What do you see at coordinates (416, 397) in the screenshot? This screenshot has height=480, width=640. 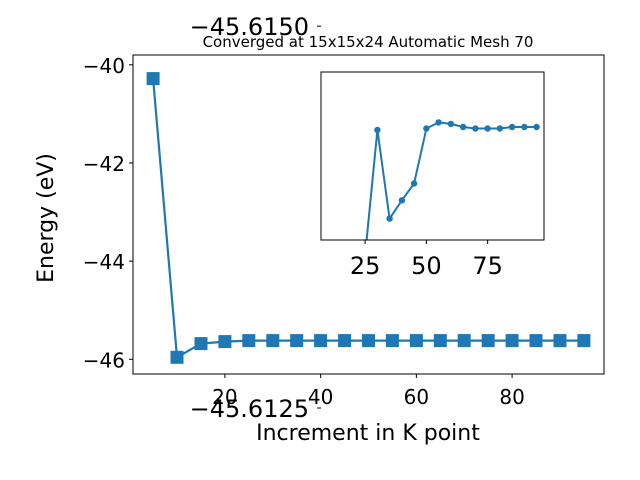 I see `main-x-tick-label: 60` at bounding box center [416, 397].